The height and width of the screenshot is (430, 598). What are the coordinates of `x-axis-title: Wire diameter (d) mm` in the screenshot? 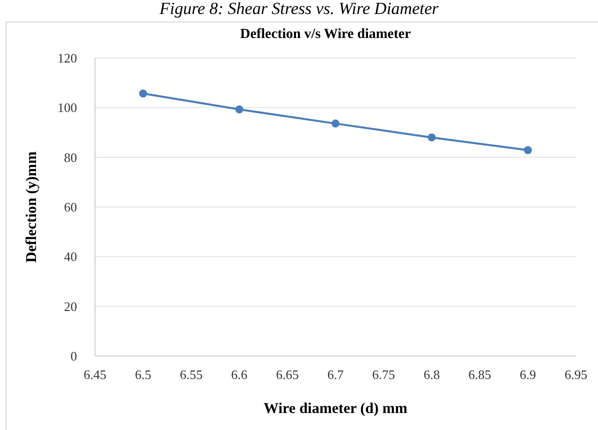 It's located at (336, 409).